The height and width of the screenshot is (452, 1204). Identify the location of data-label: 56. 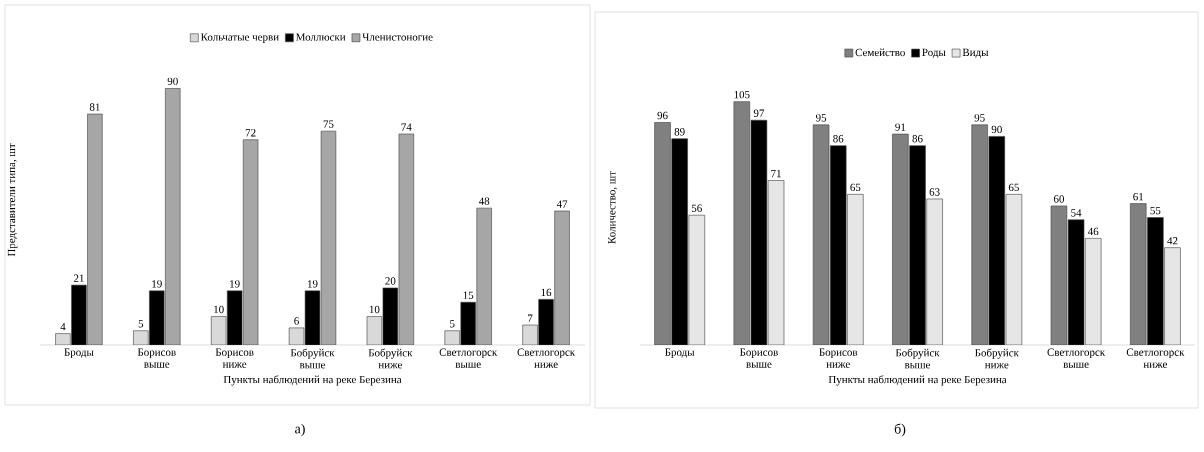
(696, 208).